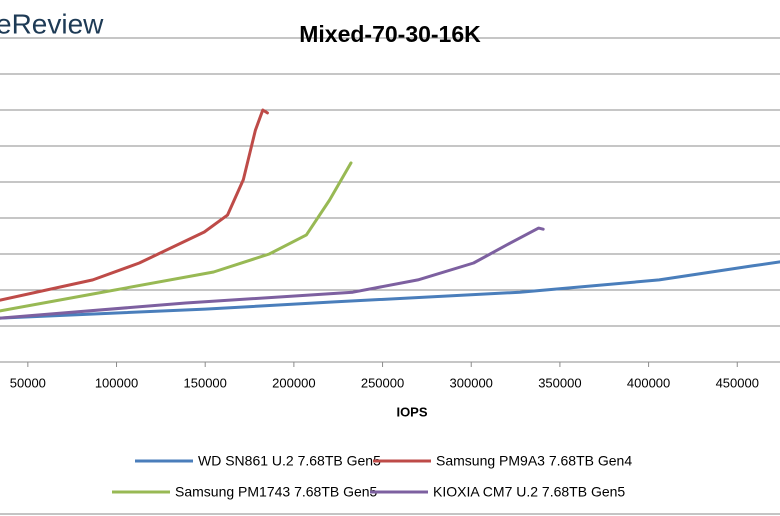 This screenshot has width=780, height=516. I want to click on chart-title: Mixed-70-30-16K, so click(390, 34).